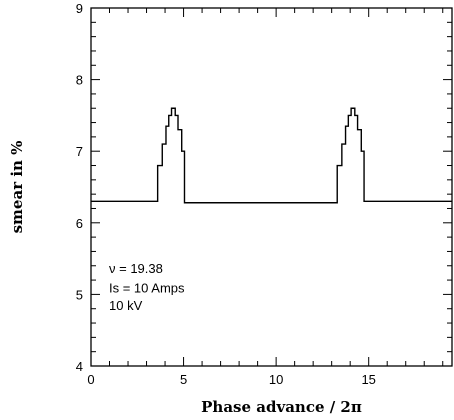 The width and height of the screenshot is (454, 420). Describe the element at coordinates (90, 379) in the screenshot. I see `x-tick-label: 0` at that location.